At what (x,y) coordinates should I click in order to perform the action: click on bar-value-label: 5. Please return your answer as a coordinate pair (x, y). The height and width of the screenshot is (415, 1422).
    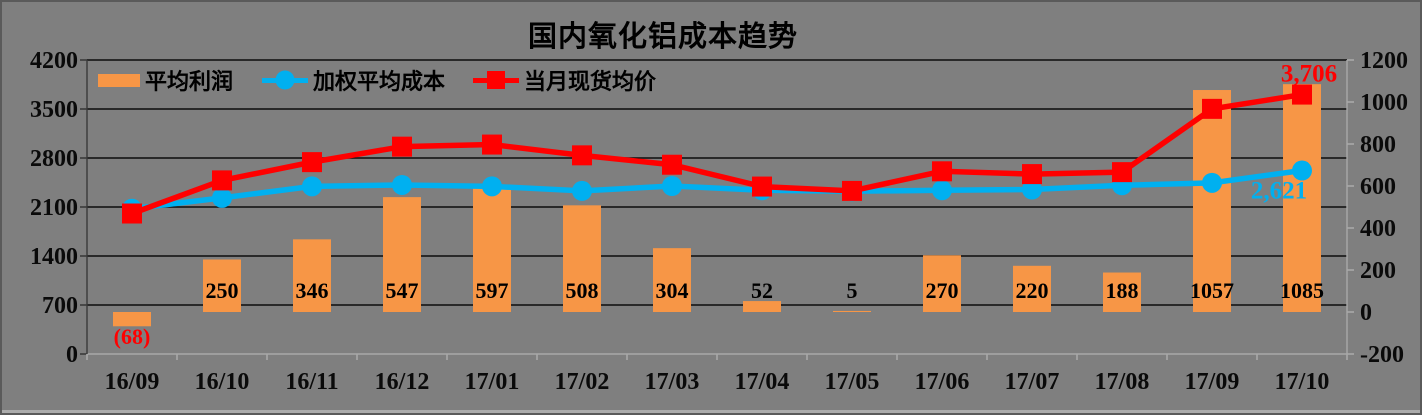
    Looking at the image, I should click on (852, 290).